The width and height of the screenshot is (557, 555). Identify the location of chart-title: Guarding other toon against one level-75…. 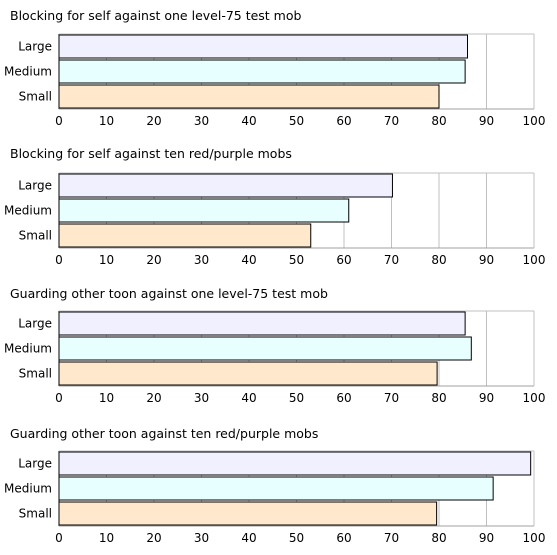
(169, 293).